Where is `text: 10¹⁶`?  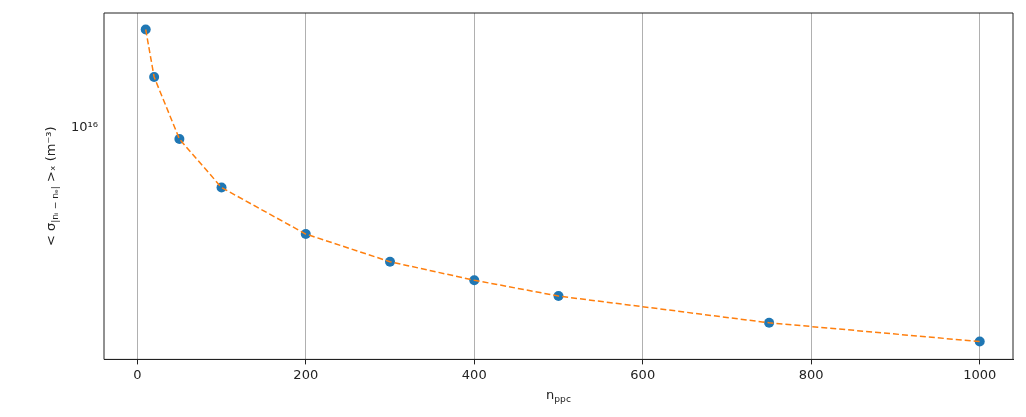 text: 10¹⁶ is located at coordinates (84, 126).